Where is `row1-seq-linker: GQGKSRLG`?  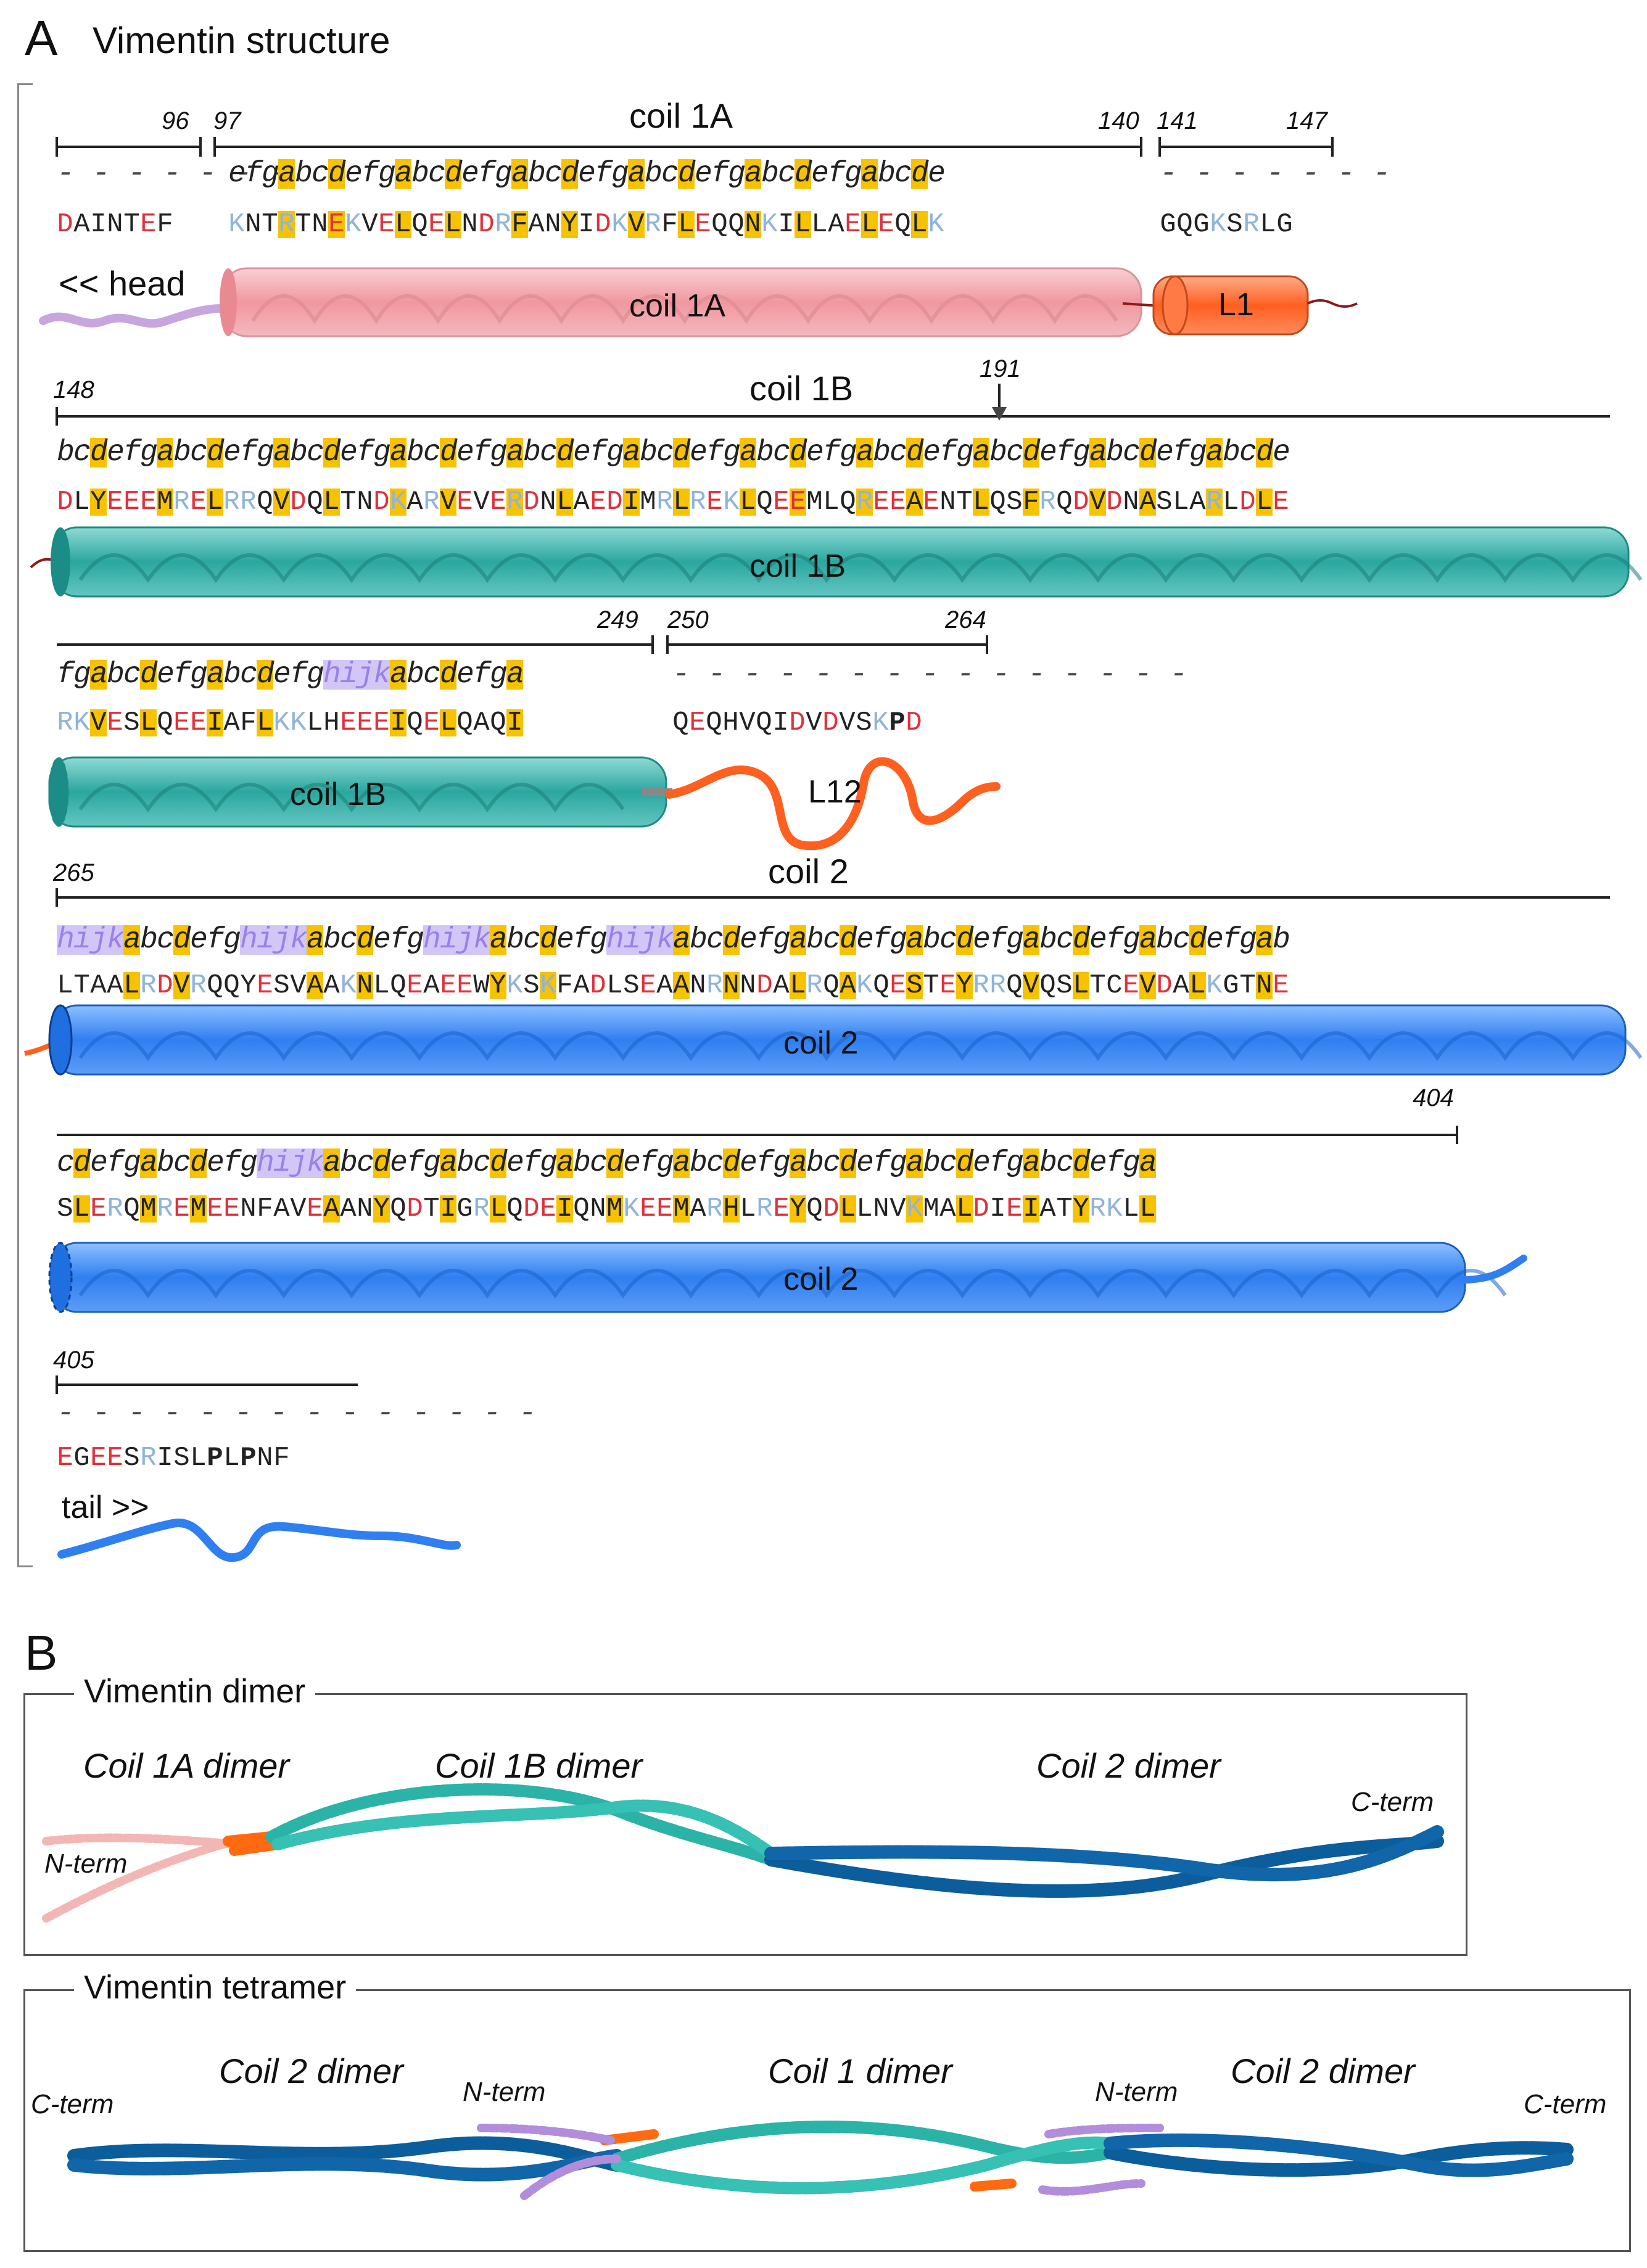
row1-seq-linker: GQGKSRLG is located at coordinates (1227, 224).